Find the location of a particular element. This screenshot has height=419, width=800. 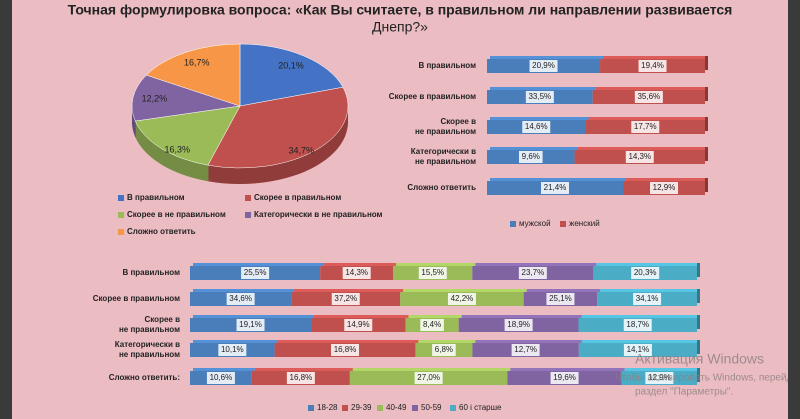

value-label: 25,1% is located at coordinates (560, 298).